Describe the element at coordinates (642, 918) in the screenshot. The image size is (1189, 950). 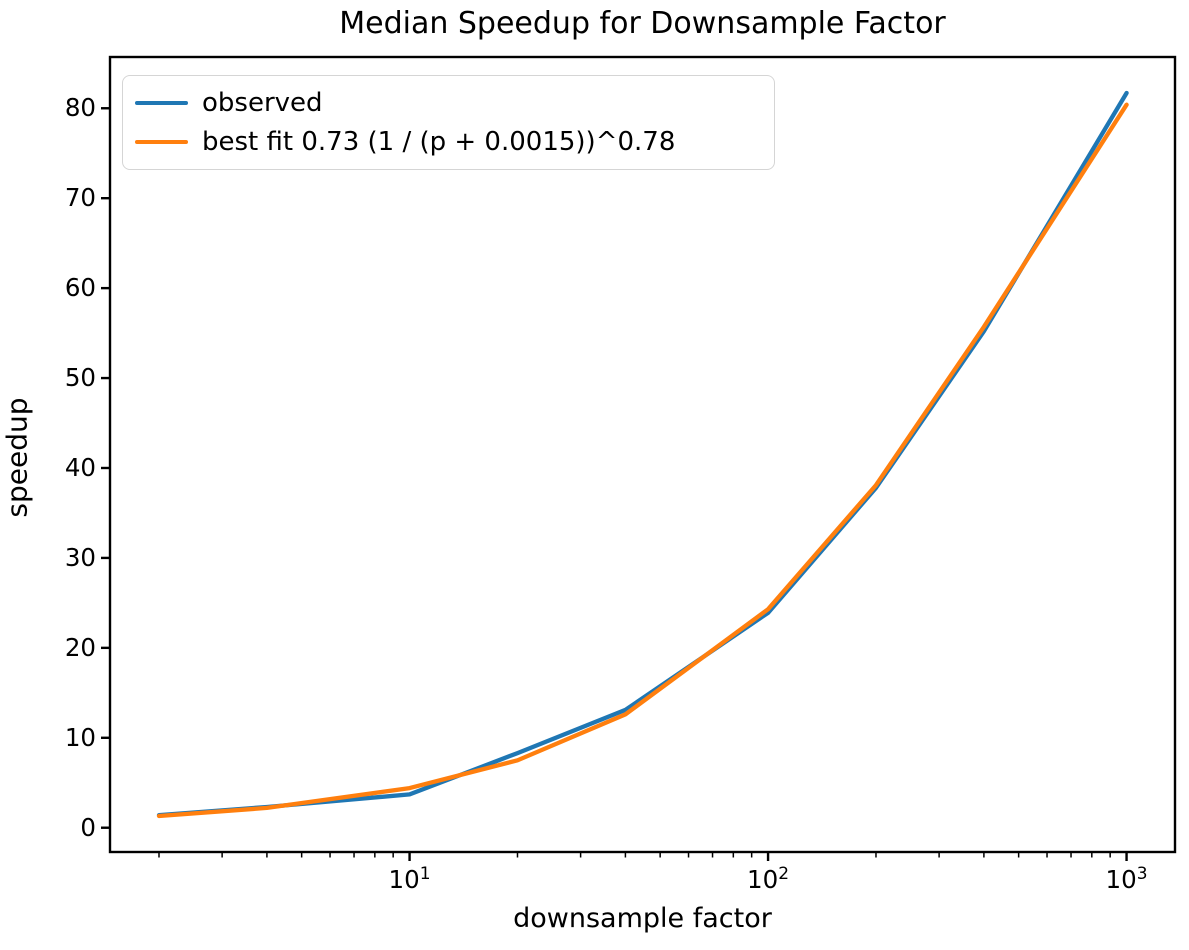
I see `x-axis-label: downsample factor` at that location.